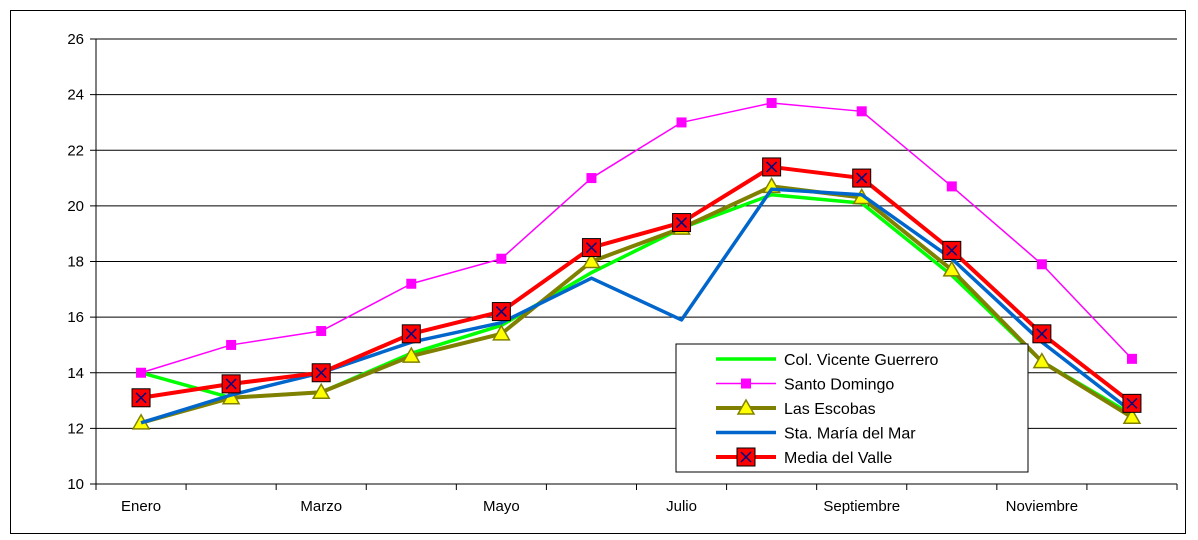 The width and height of the screenshot is (1198, 540). What do you see at coordinates (850, 434) in the screenshot?
I see `legend-label: Sta. María del Mar` at bounding box center [850, 434].